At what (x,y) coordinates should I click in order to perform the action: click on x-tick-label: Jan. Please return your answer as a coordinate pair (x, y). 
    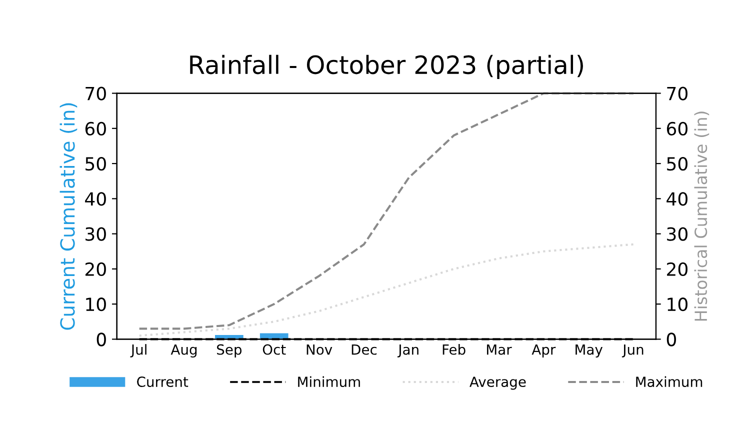
    Looking at the image, I should click on (407, 351).